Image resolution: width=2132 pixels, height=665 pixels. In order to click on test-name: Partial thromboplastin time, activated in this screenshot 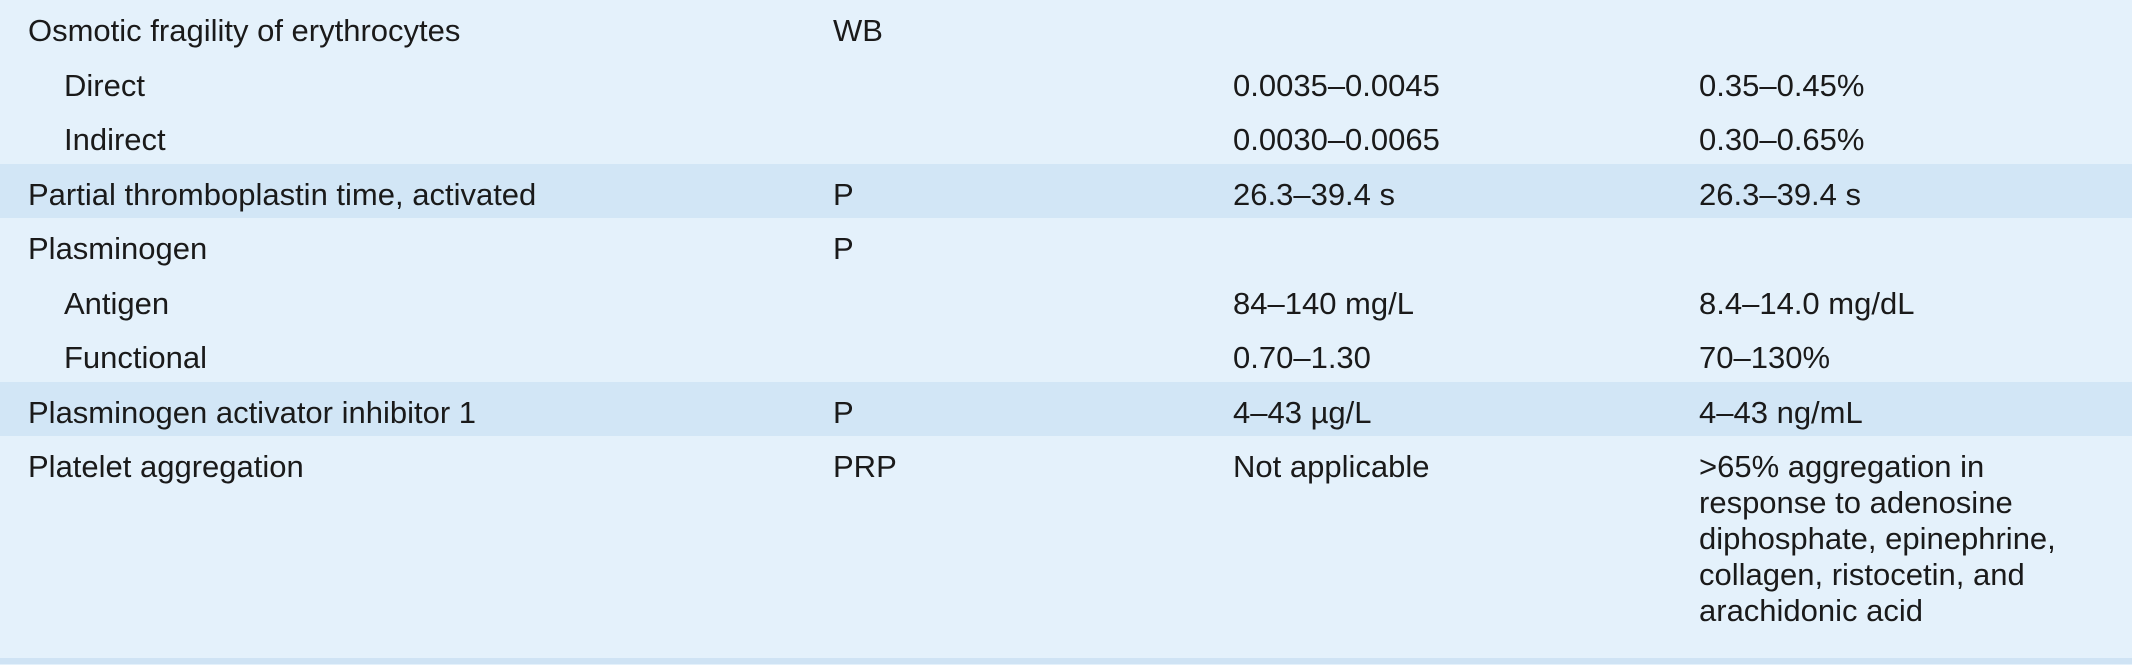, I will do `click(282, 194)`.